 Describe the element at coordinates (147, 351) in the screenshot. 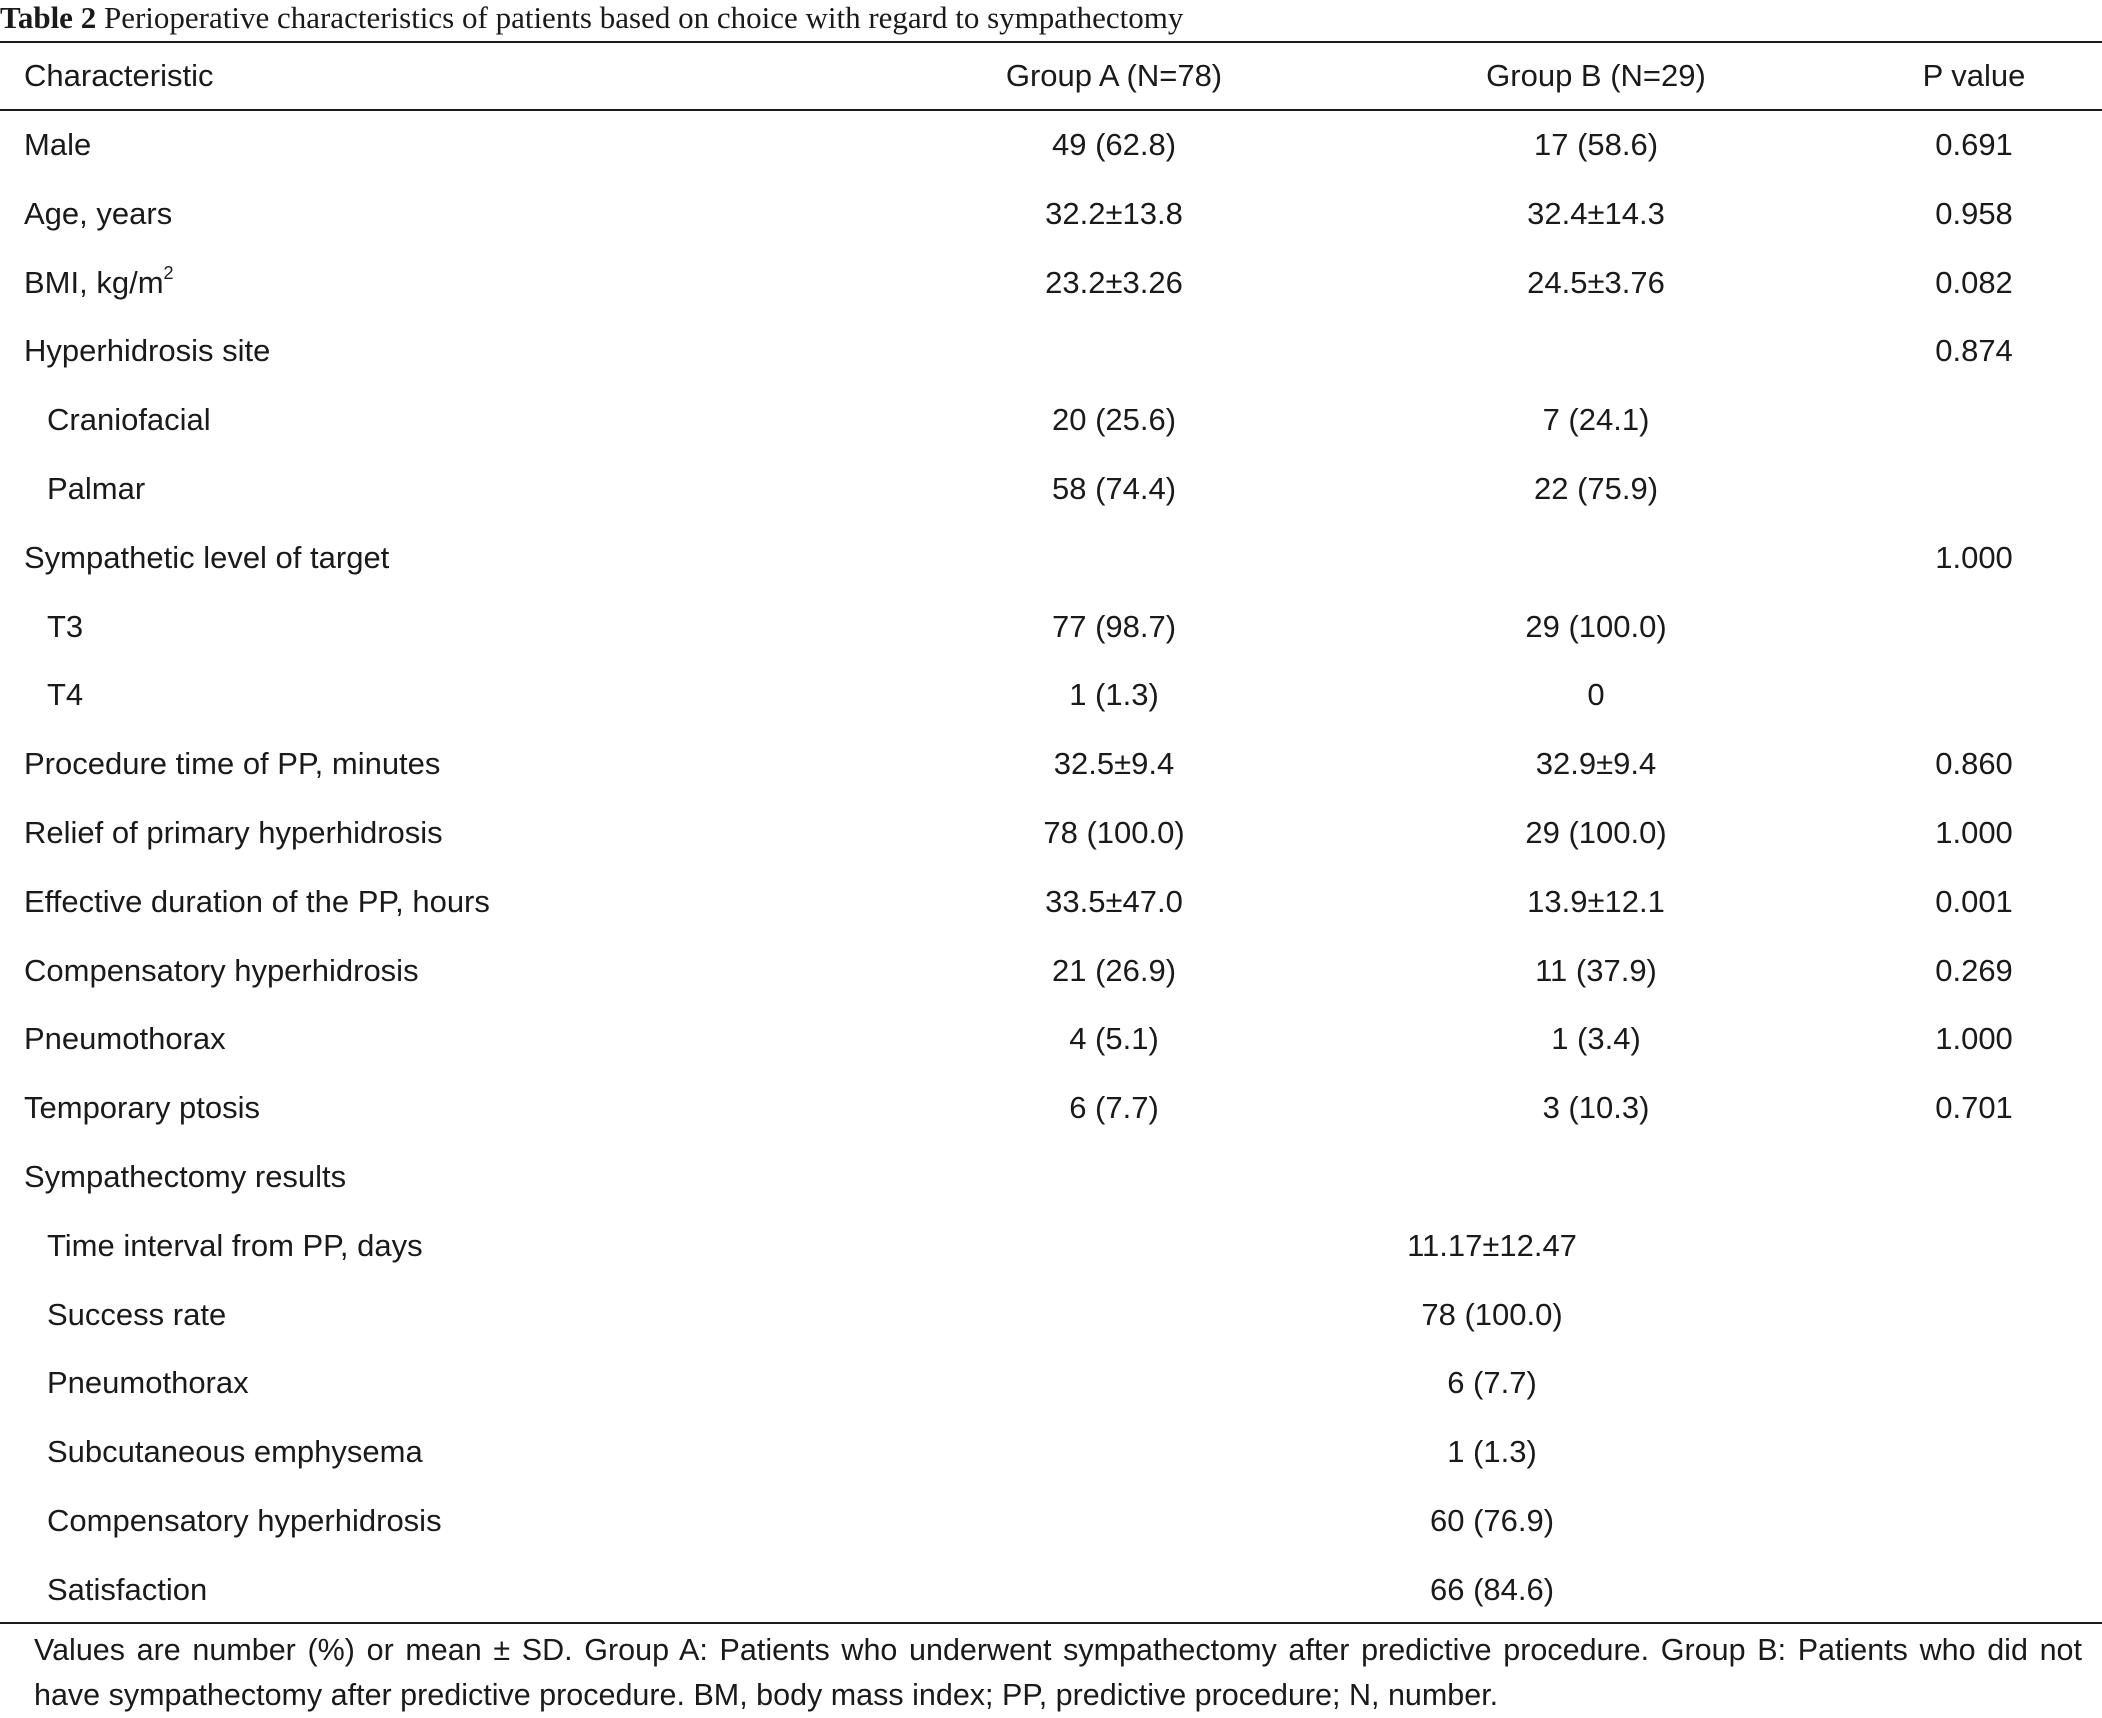

I see `row-label: Hyperhidrosis site` at that location.